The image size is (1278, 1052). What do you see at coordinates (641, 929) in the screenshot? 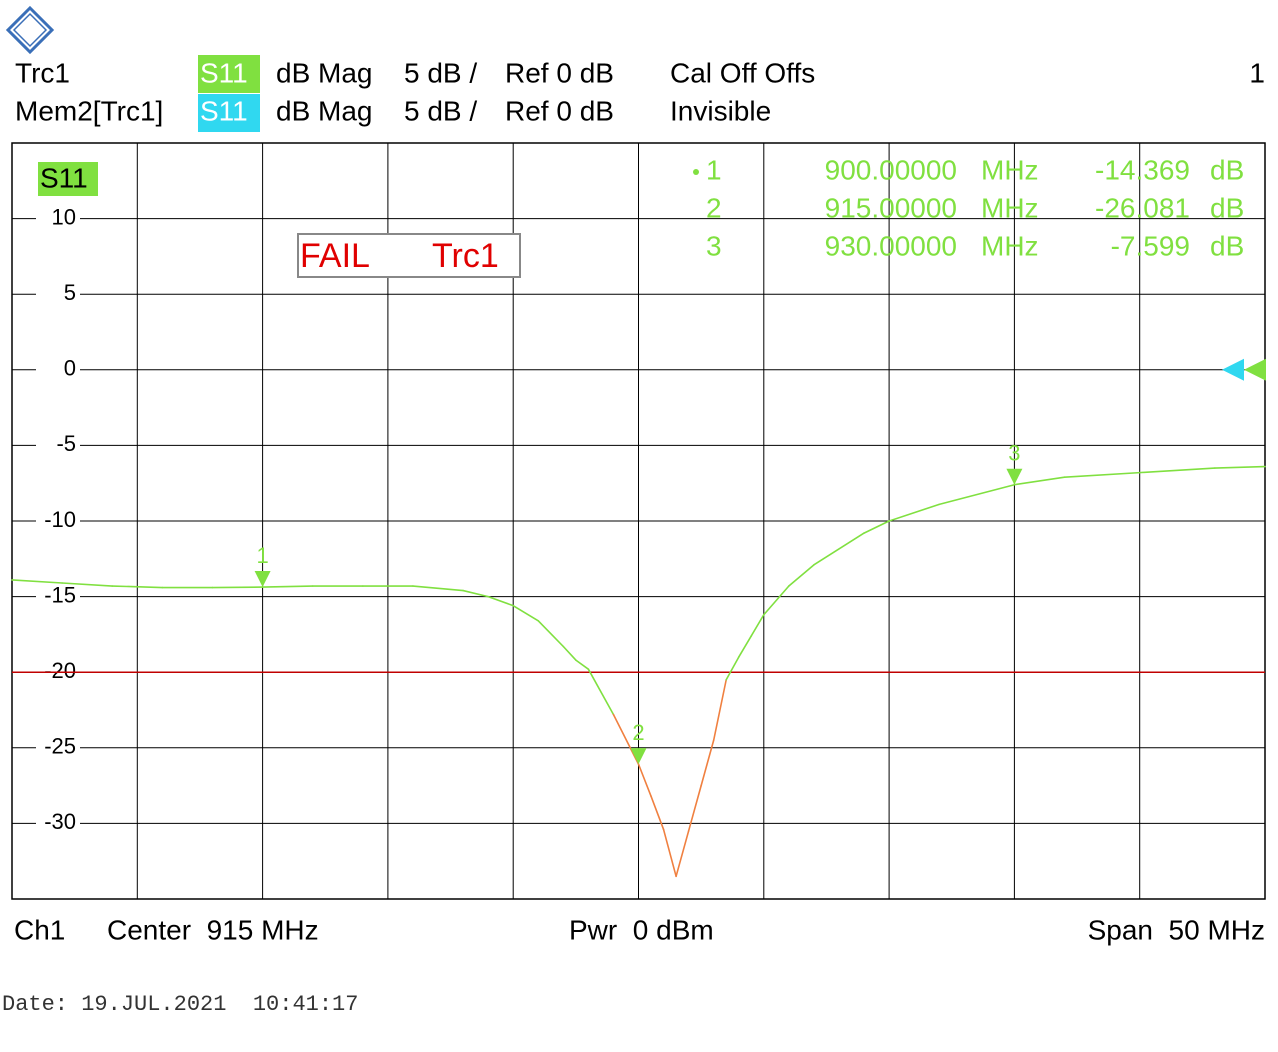
I see `footer-power: Pwr 0 dBm` at bounding box center [641, 929].